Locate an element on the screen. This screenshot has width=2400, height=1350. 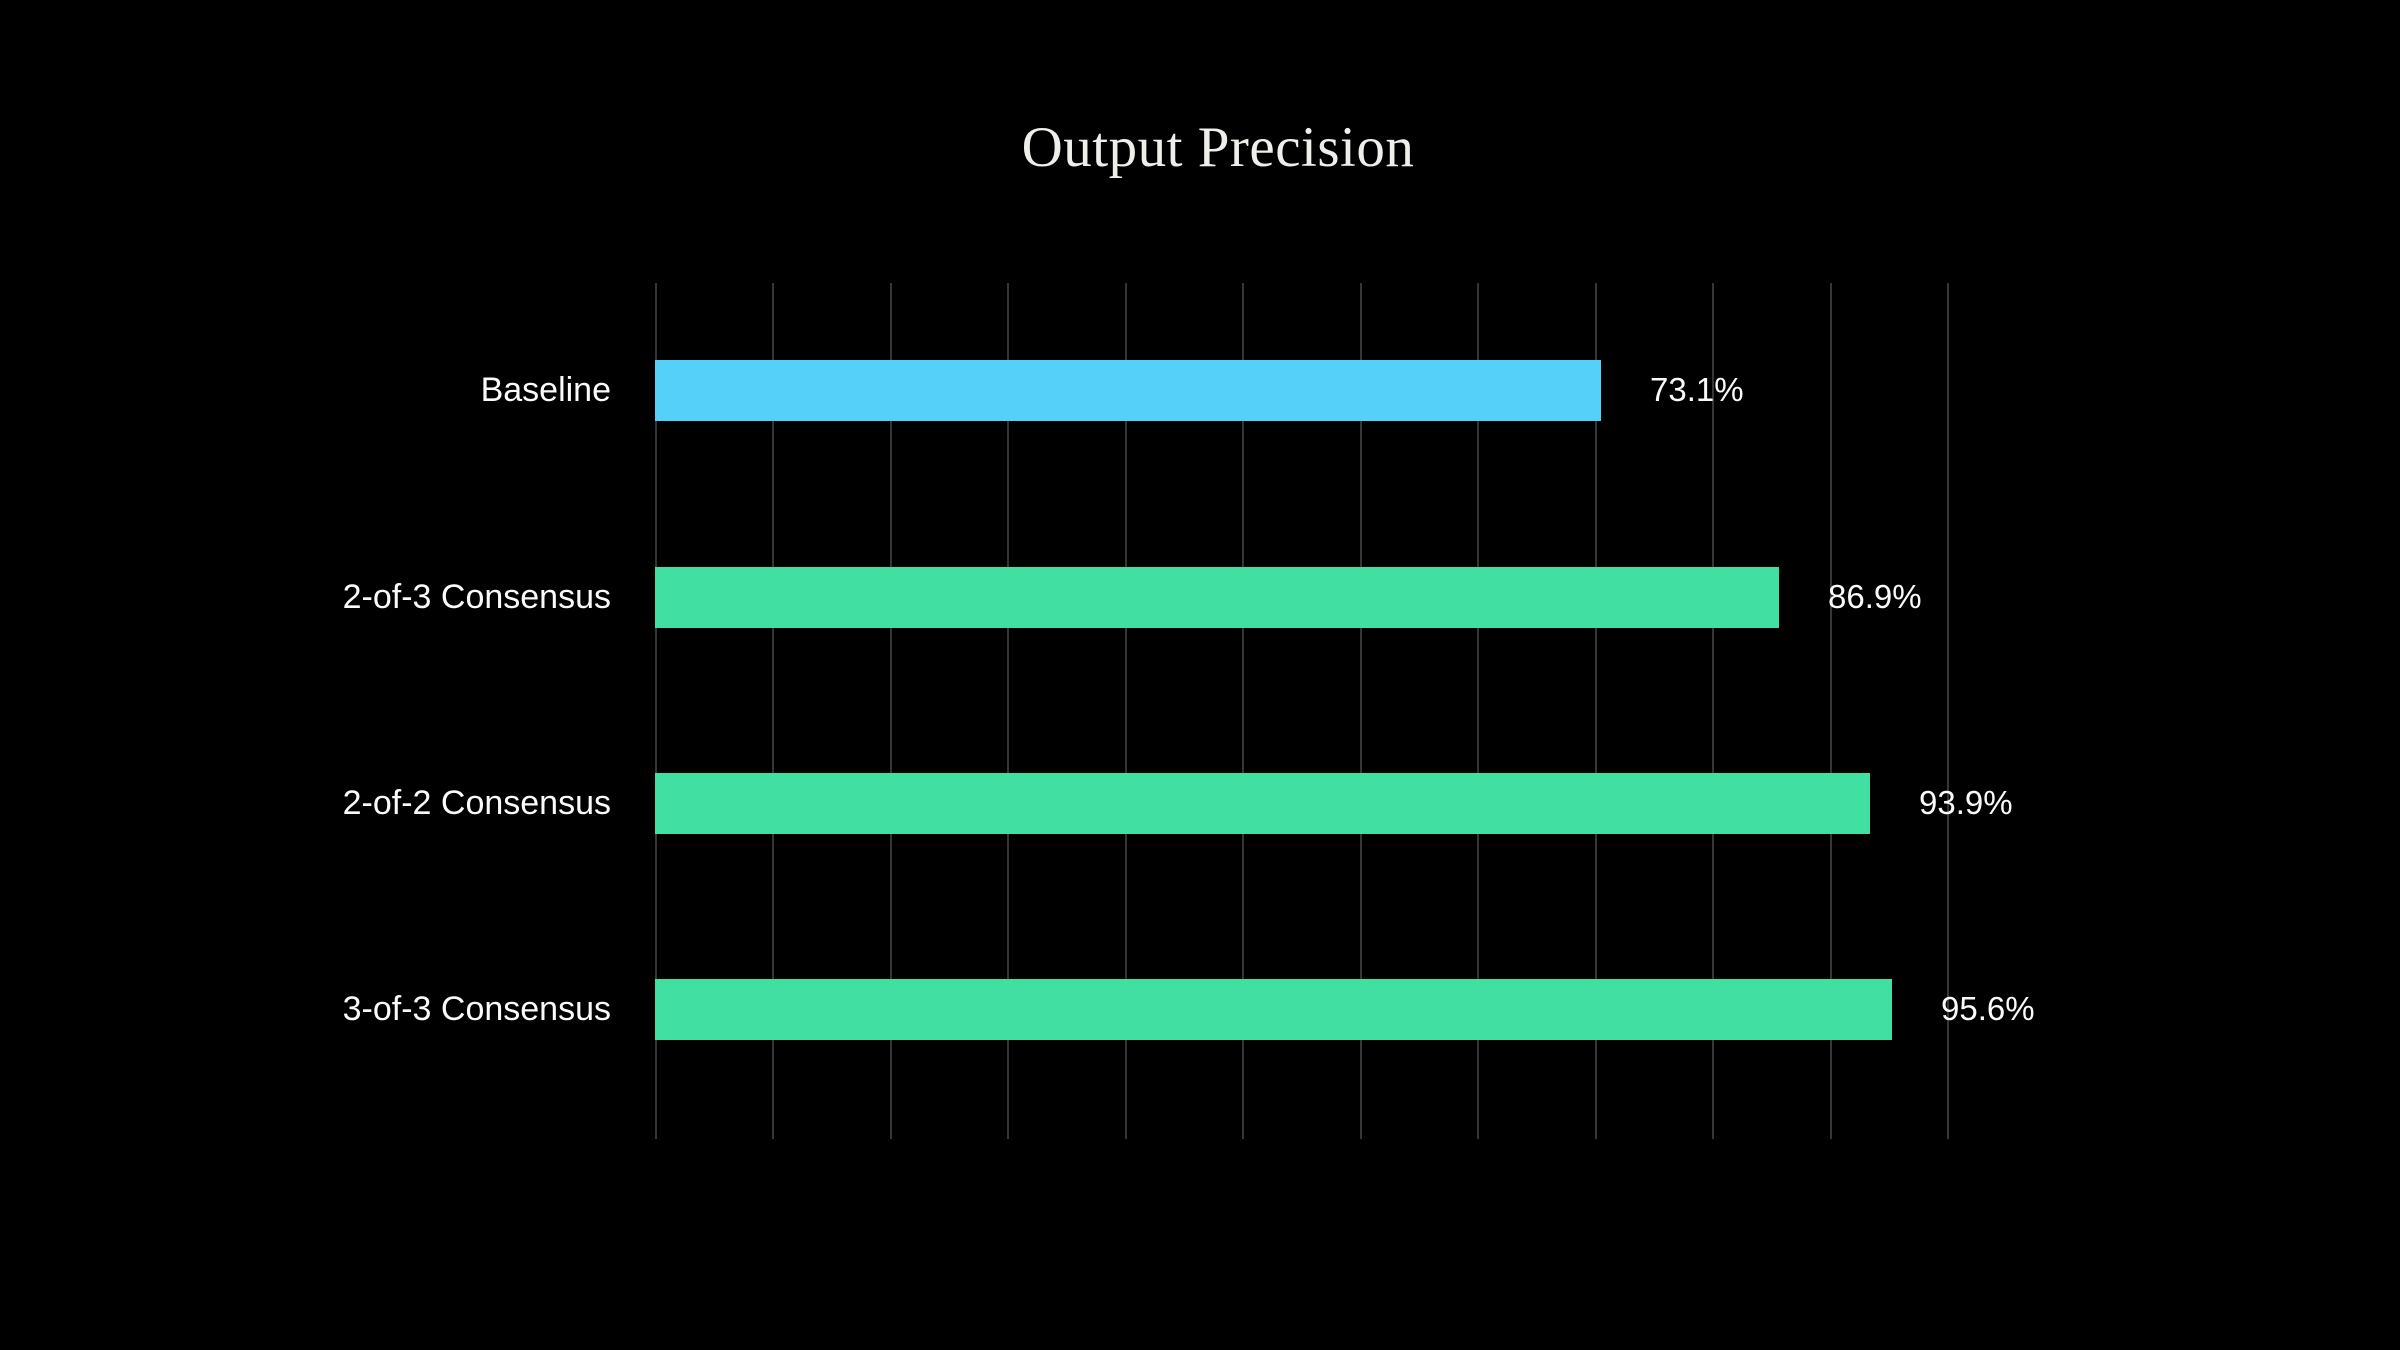
chart-title: Output Precision is located at coordinates (1218, 147).